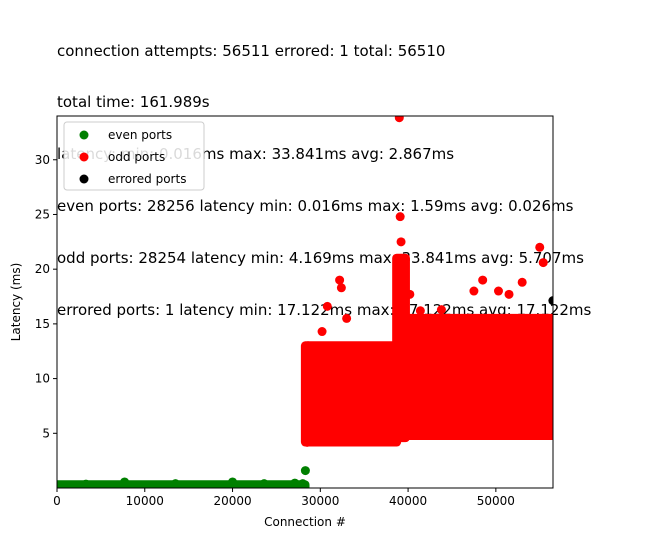  I want to click on y-tick-label: 25, so click(42, 214).